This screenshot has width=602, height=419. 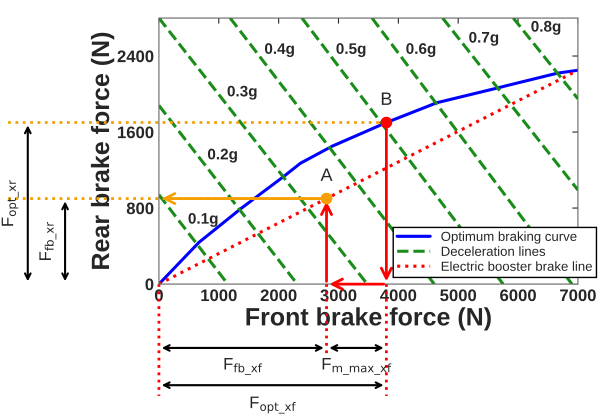 I want to click on text: F$_{fb_xr}$, so click(x=47, y=241).